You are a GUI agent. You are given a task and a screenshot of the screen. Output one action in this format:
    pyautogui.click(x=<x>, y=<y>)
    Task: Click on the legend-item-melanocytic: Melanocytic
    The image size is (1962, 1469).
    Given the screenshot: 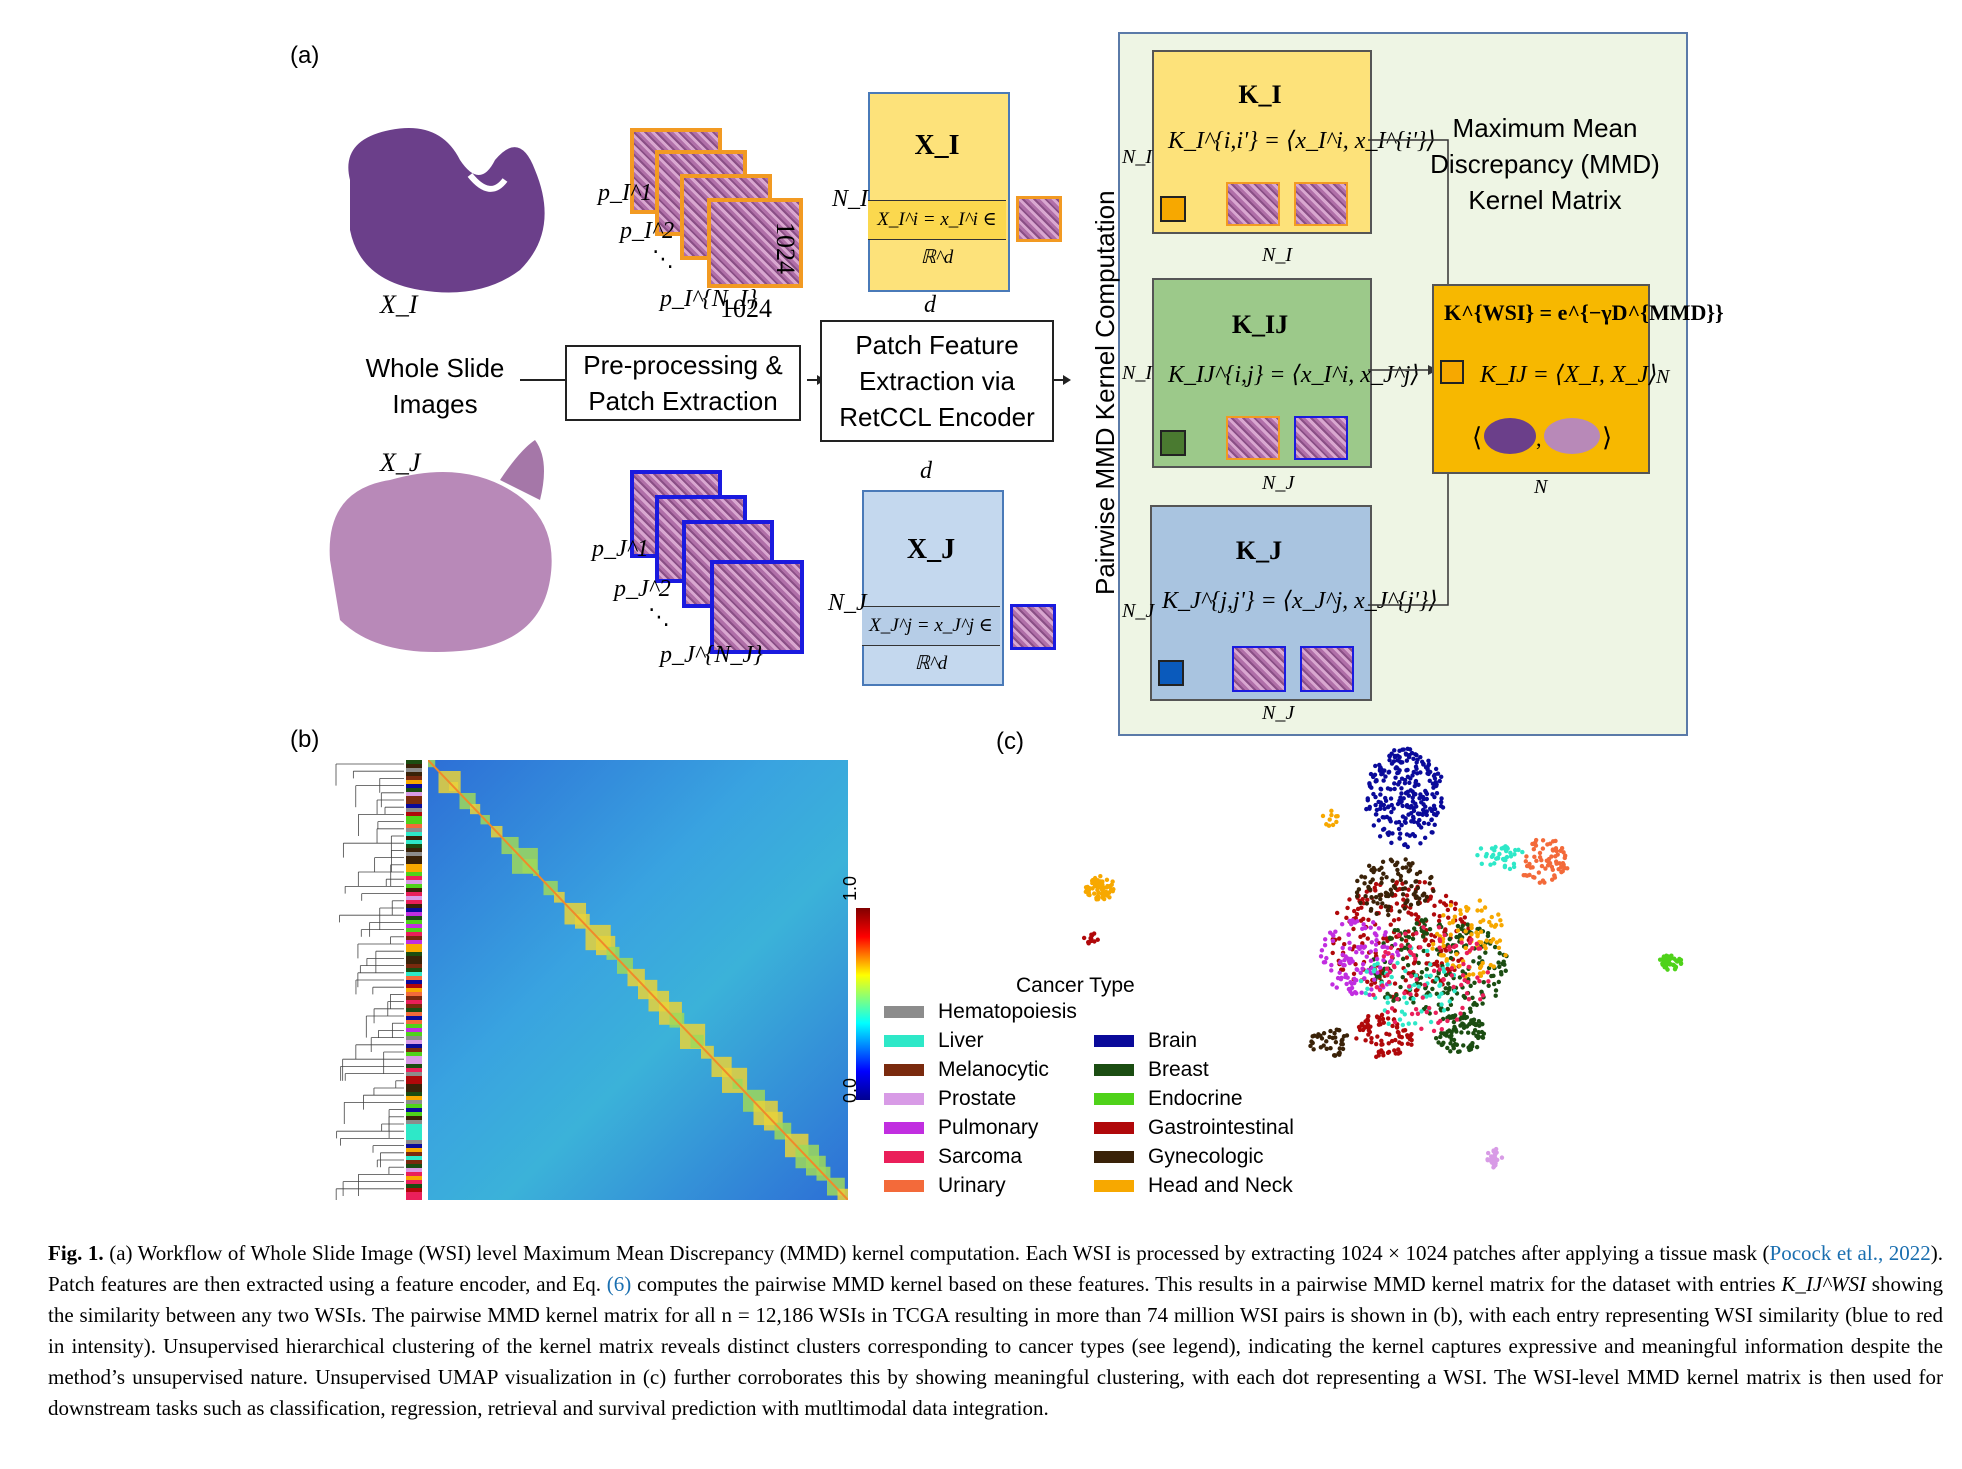 What is the action you would take?
    pyautogui.click(x=966, y=1070)
    